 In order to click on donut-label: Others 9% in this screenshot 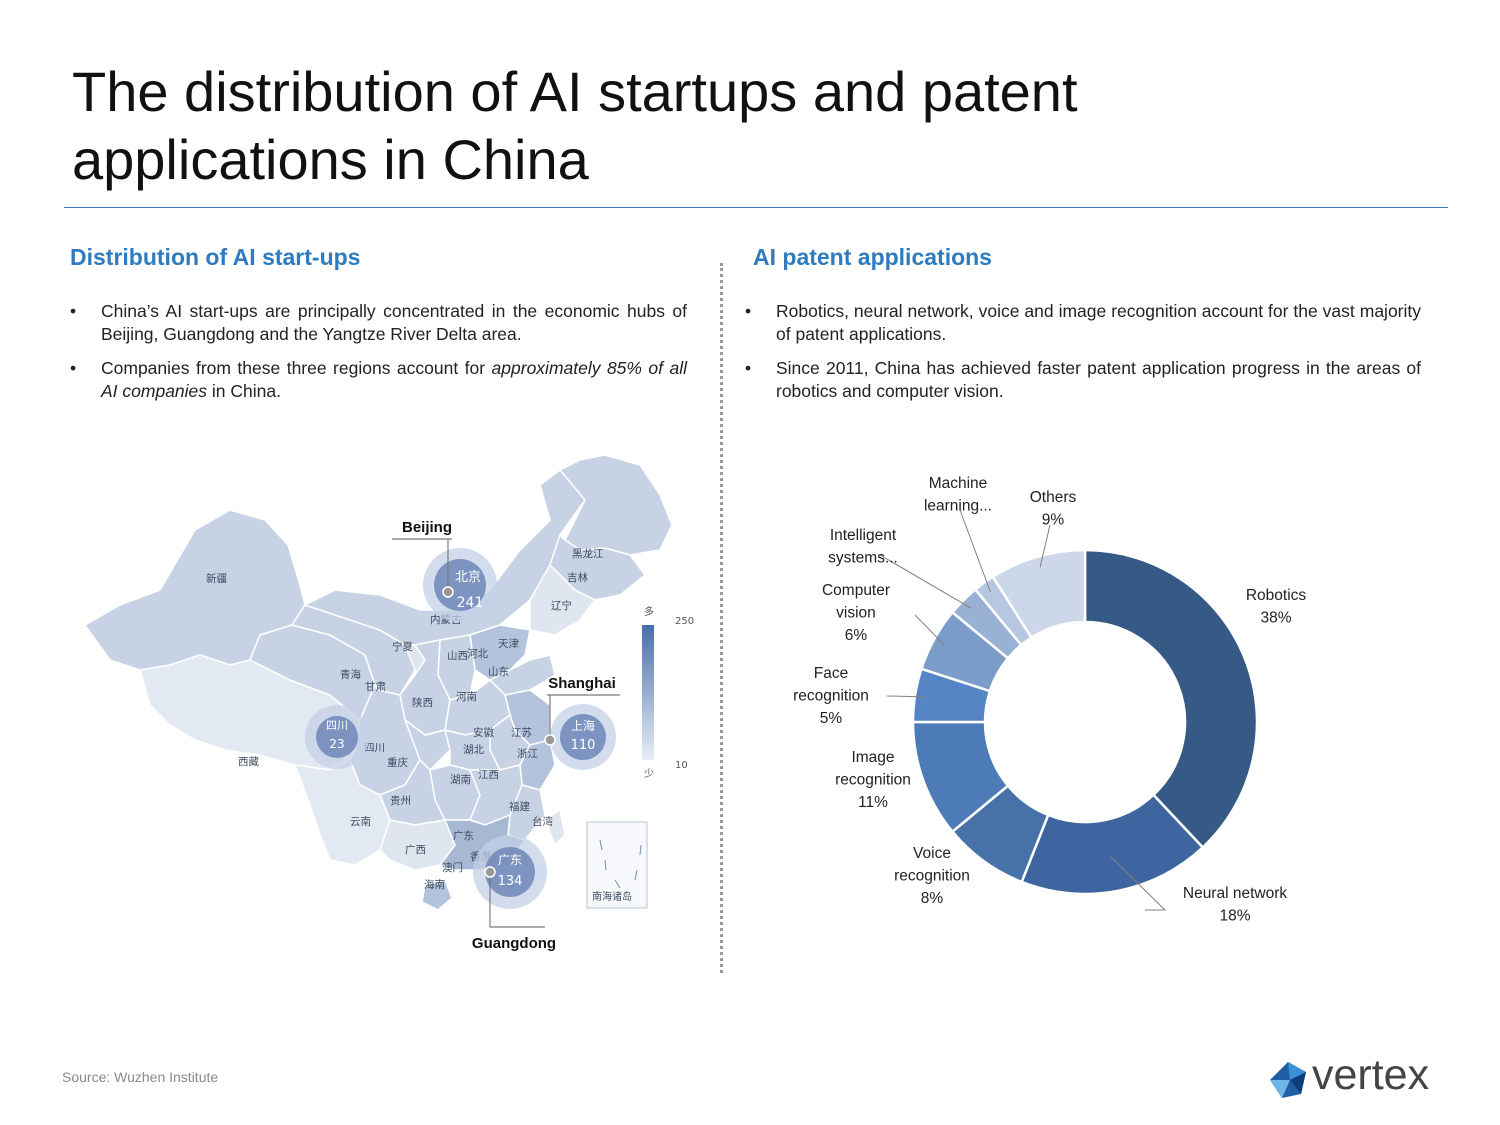, I will do `click(1053, 509)`.